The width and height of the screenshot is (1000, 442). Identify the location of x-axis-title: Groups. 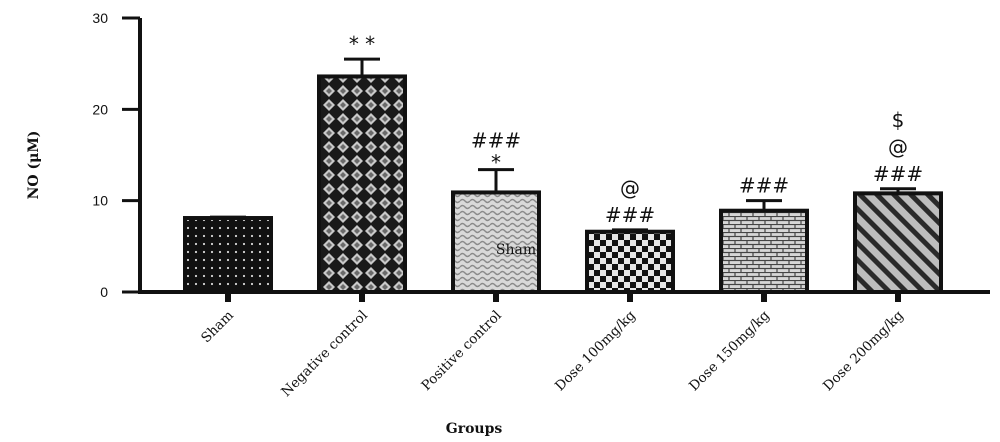
(474, 429).